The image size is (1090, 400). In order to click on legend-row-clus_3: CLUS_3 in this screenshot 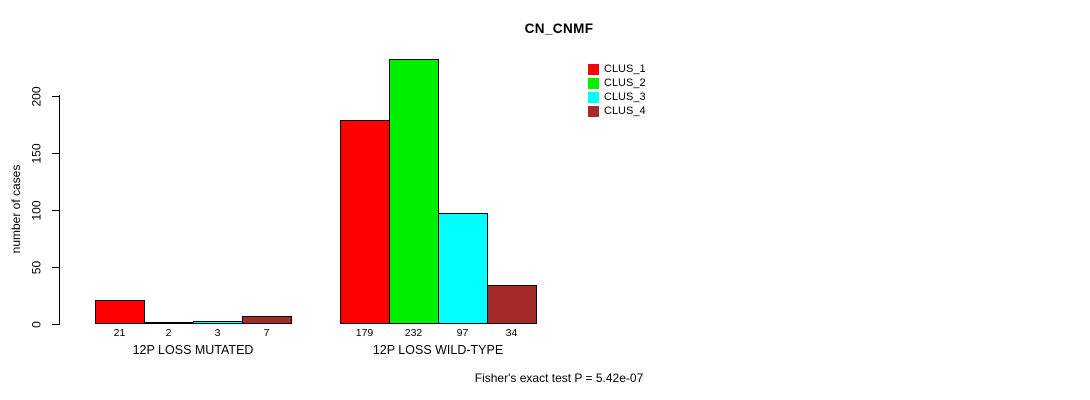, I will do `click(617, 97)`.